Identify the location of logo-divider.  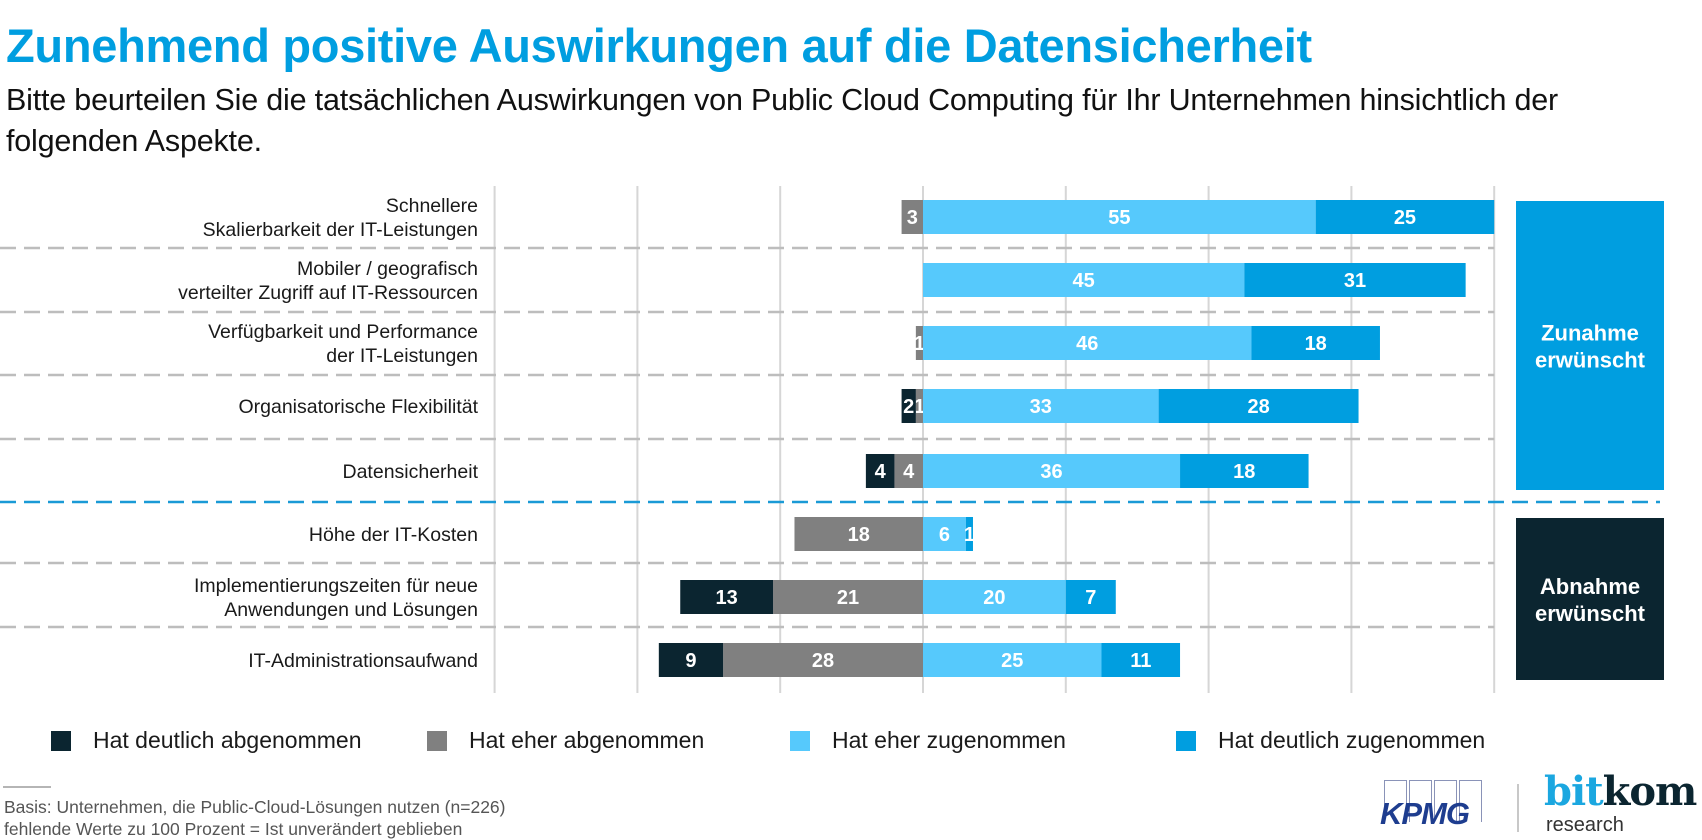
(1518, 808).